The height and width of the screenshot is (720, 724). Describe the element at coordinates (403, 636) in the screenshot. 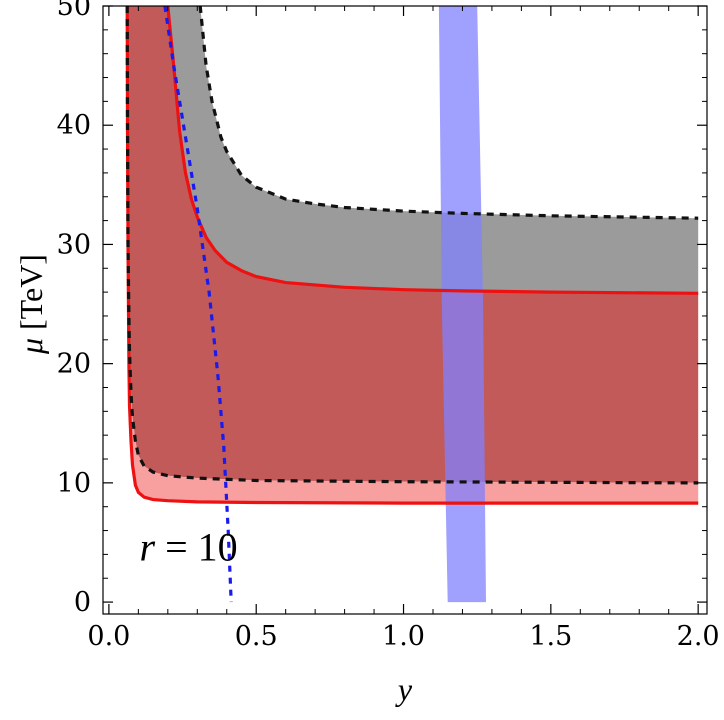

I see `x-tick-label: 1.0` at that location.